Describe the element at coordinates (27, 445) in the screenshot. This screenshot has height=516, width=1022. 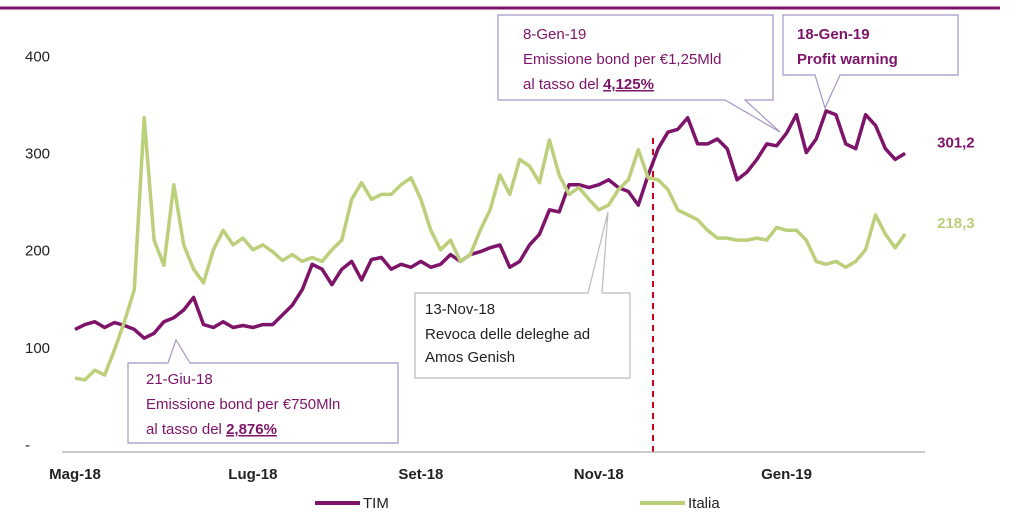
I see `y-tick-label: -` at that location.